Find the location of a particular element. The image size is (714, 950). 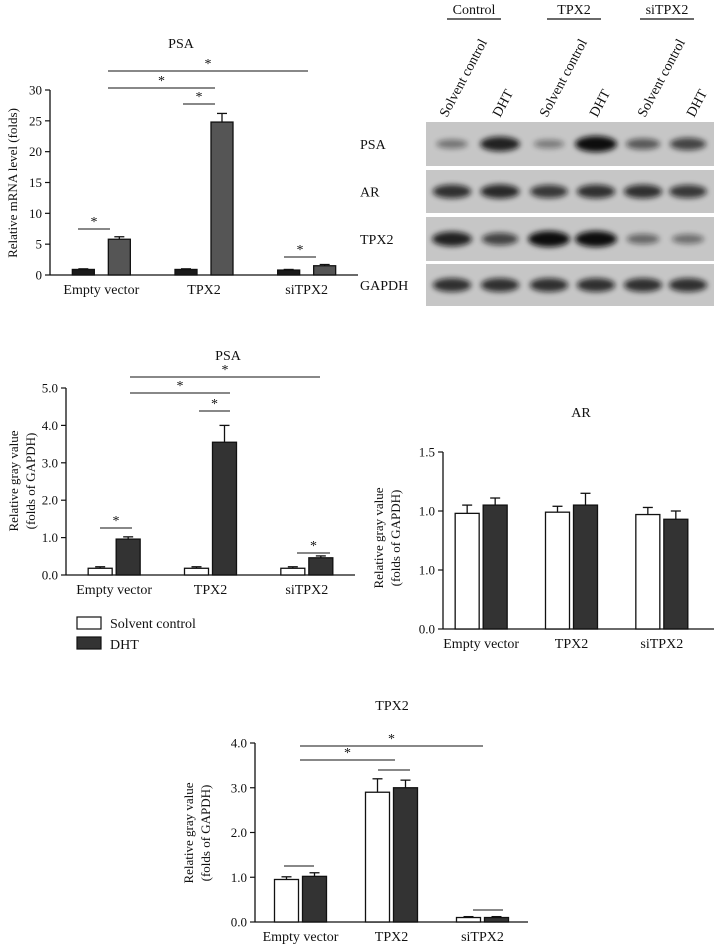

blot-row-label: AR is located at coordinates (370, 193).